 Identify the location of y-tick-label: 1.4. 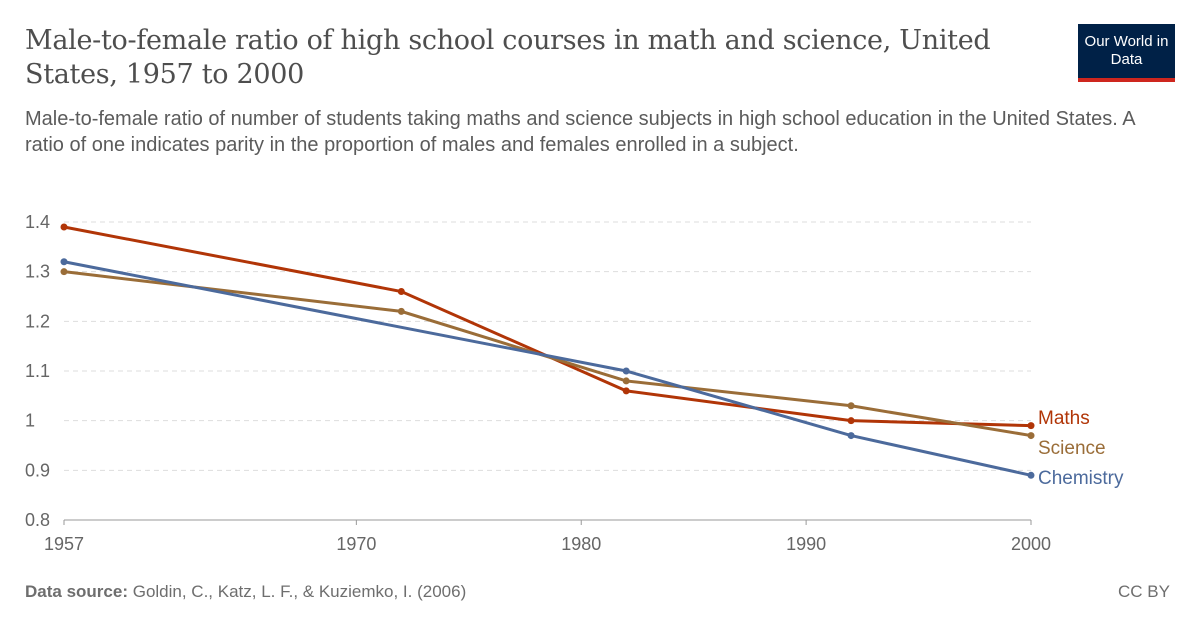
(37, 222).